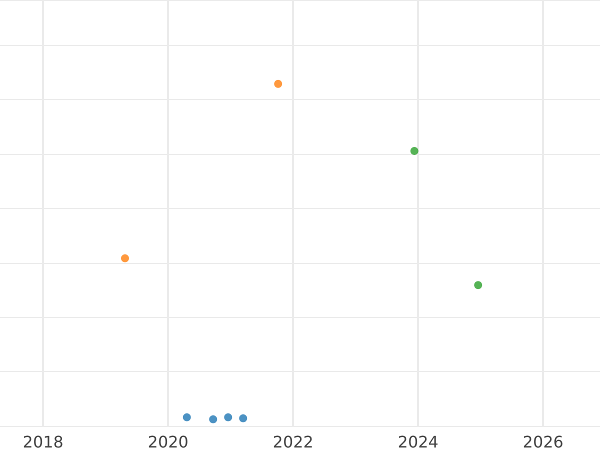 Image resolution: width=600 pixels, height=450 pixels. I want to click on x-tick-label: 2018, so click(43, 441).